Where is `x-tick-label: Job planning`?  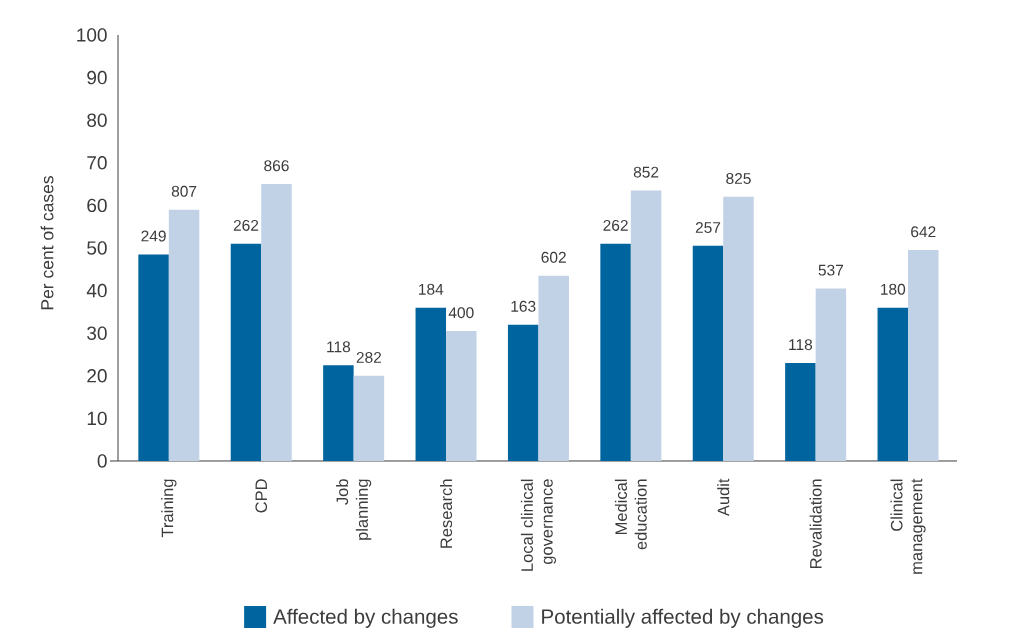 x-tick-label: Job planning is located at coordinates (354, 509).